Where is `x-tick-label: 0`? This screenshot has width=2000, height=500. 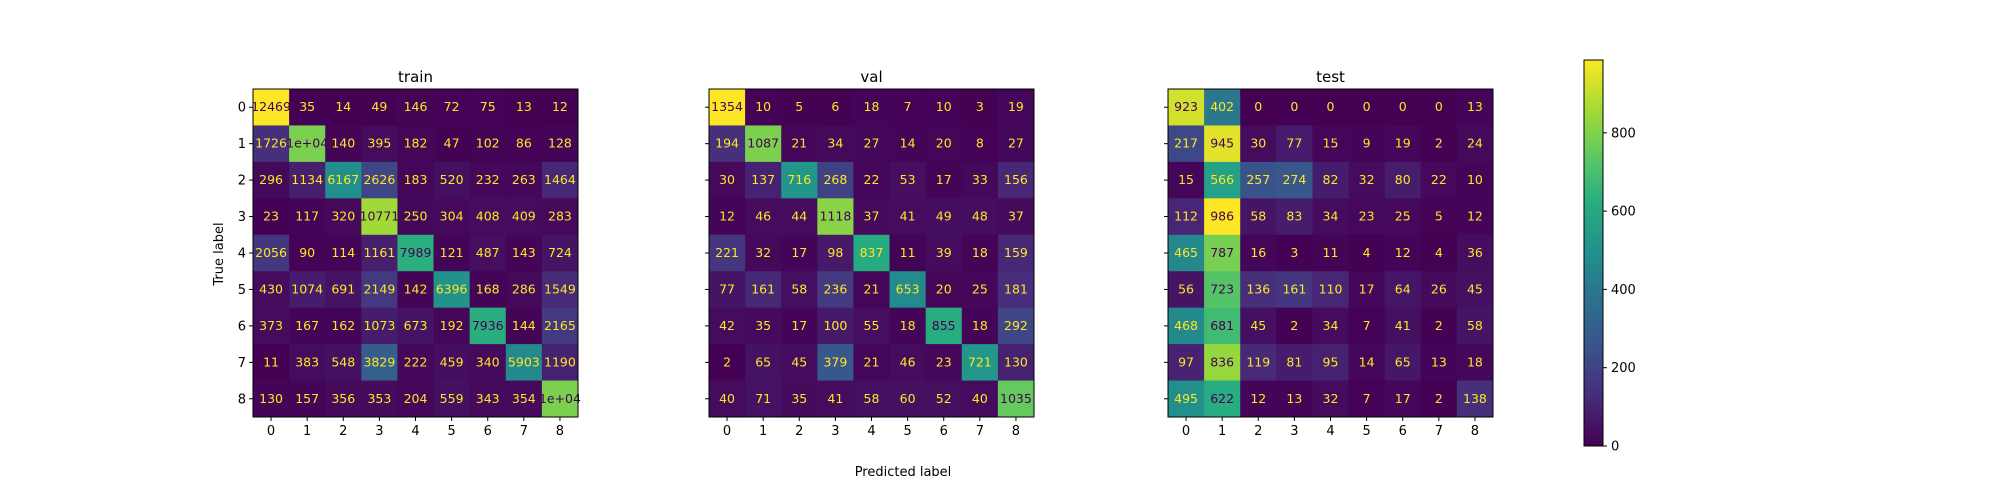
x-tick-label: 0 is located at coordinates (727, 431).